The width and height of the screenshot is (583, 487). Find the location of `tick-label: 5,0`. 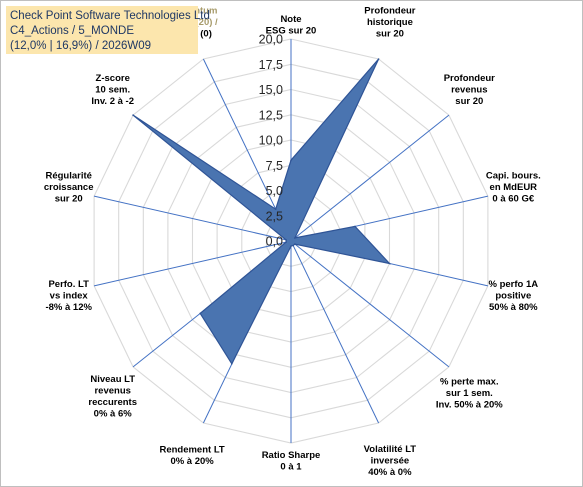

tick-label: 5,0 is located at coordinates (274, 191).